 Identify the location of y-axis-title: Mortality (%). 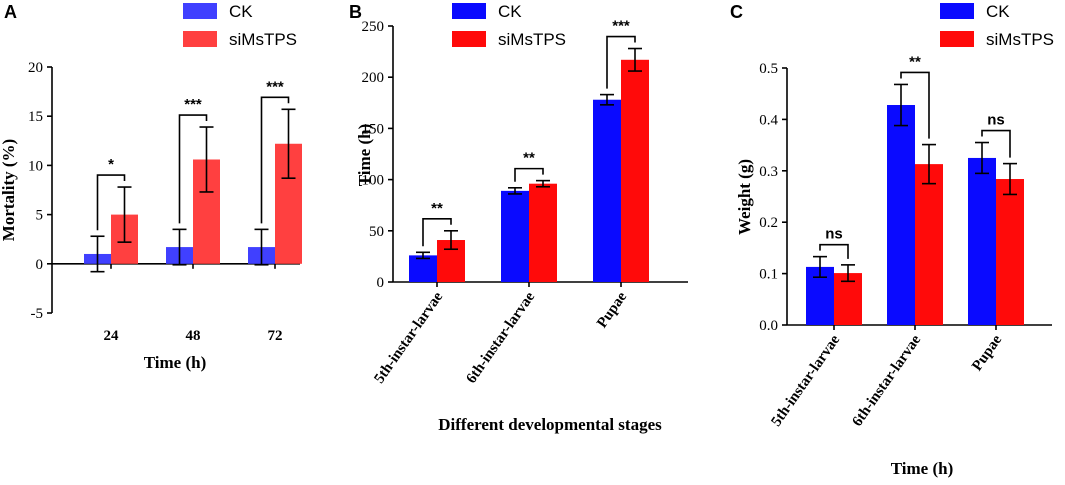
(9, 190).